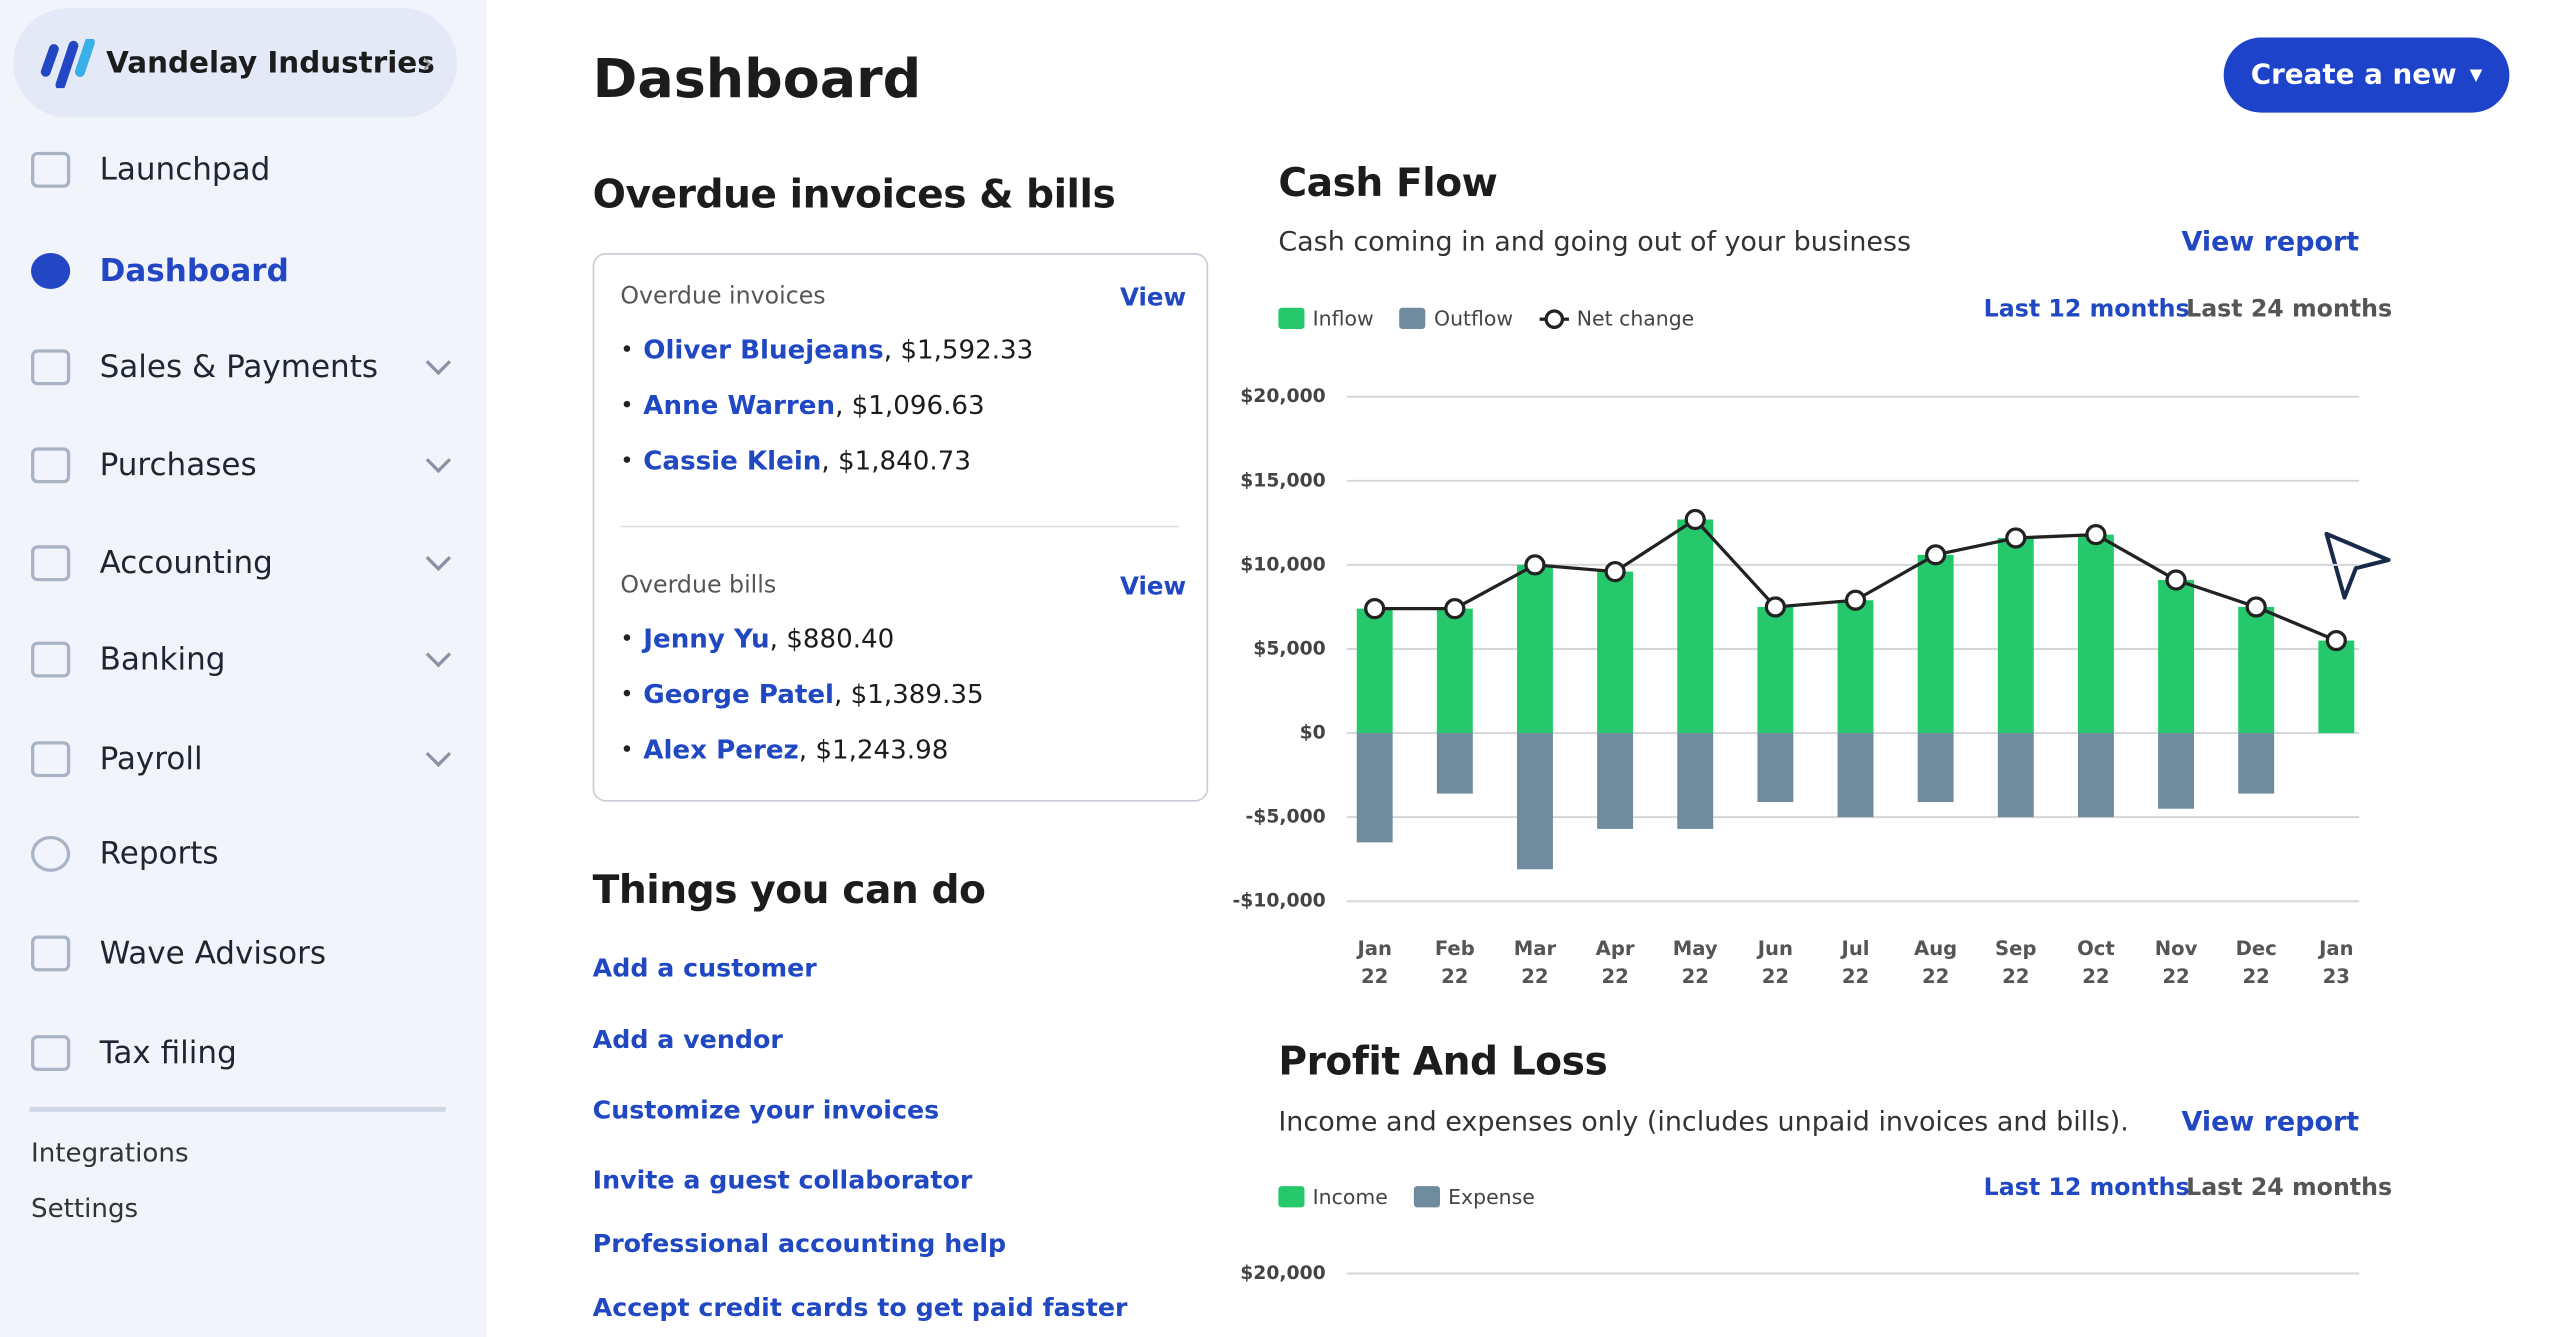 The width and height of the screenshot is (2560, 1337). Describe the element at coordinates (67, 64) in the screenshot. I see `logo` at that location.